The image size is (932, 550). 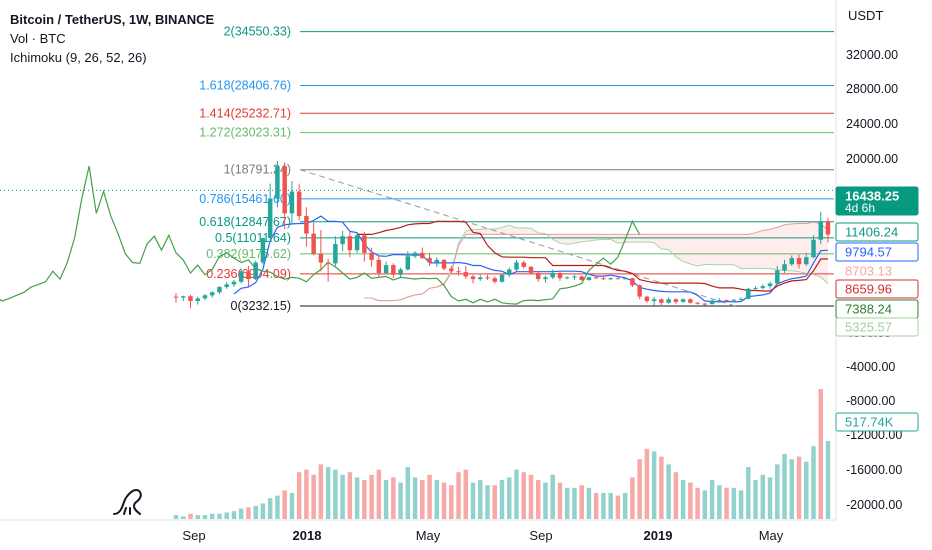 What do you see at coordinates (78, 57) in the screenshot?
I see `ichimoku-indicator-label: Ichimoku (9, 26, 52, 26)` at bounding box center [78, 57].